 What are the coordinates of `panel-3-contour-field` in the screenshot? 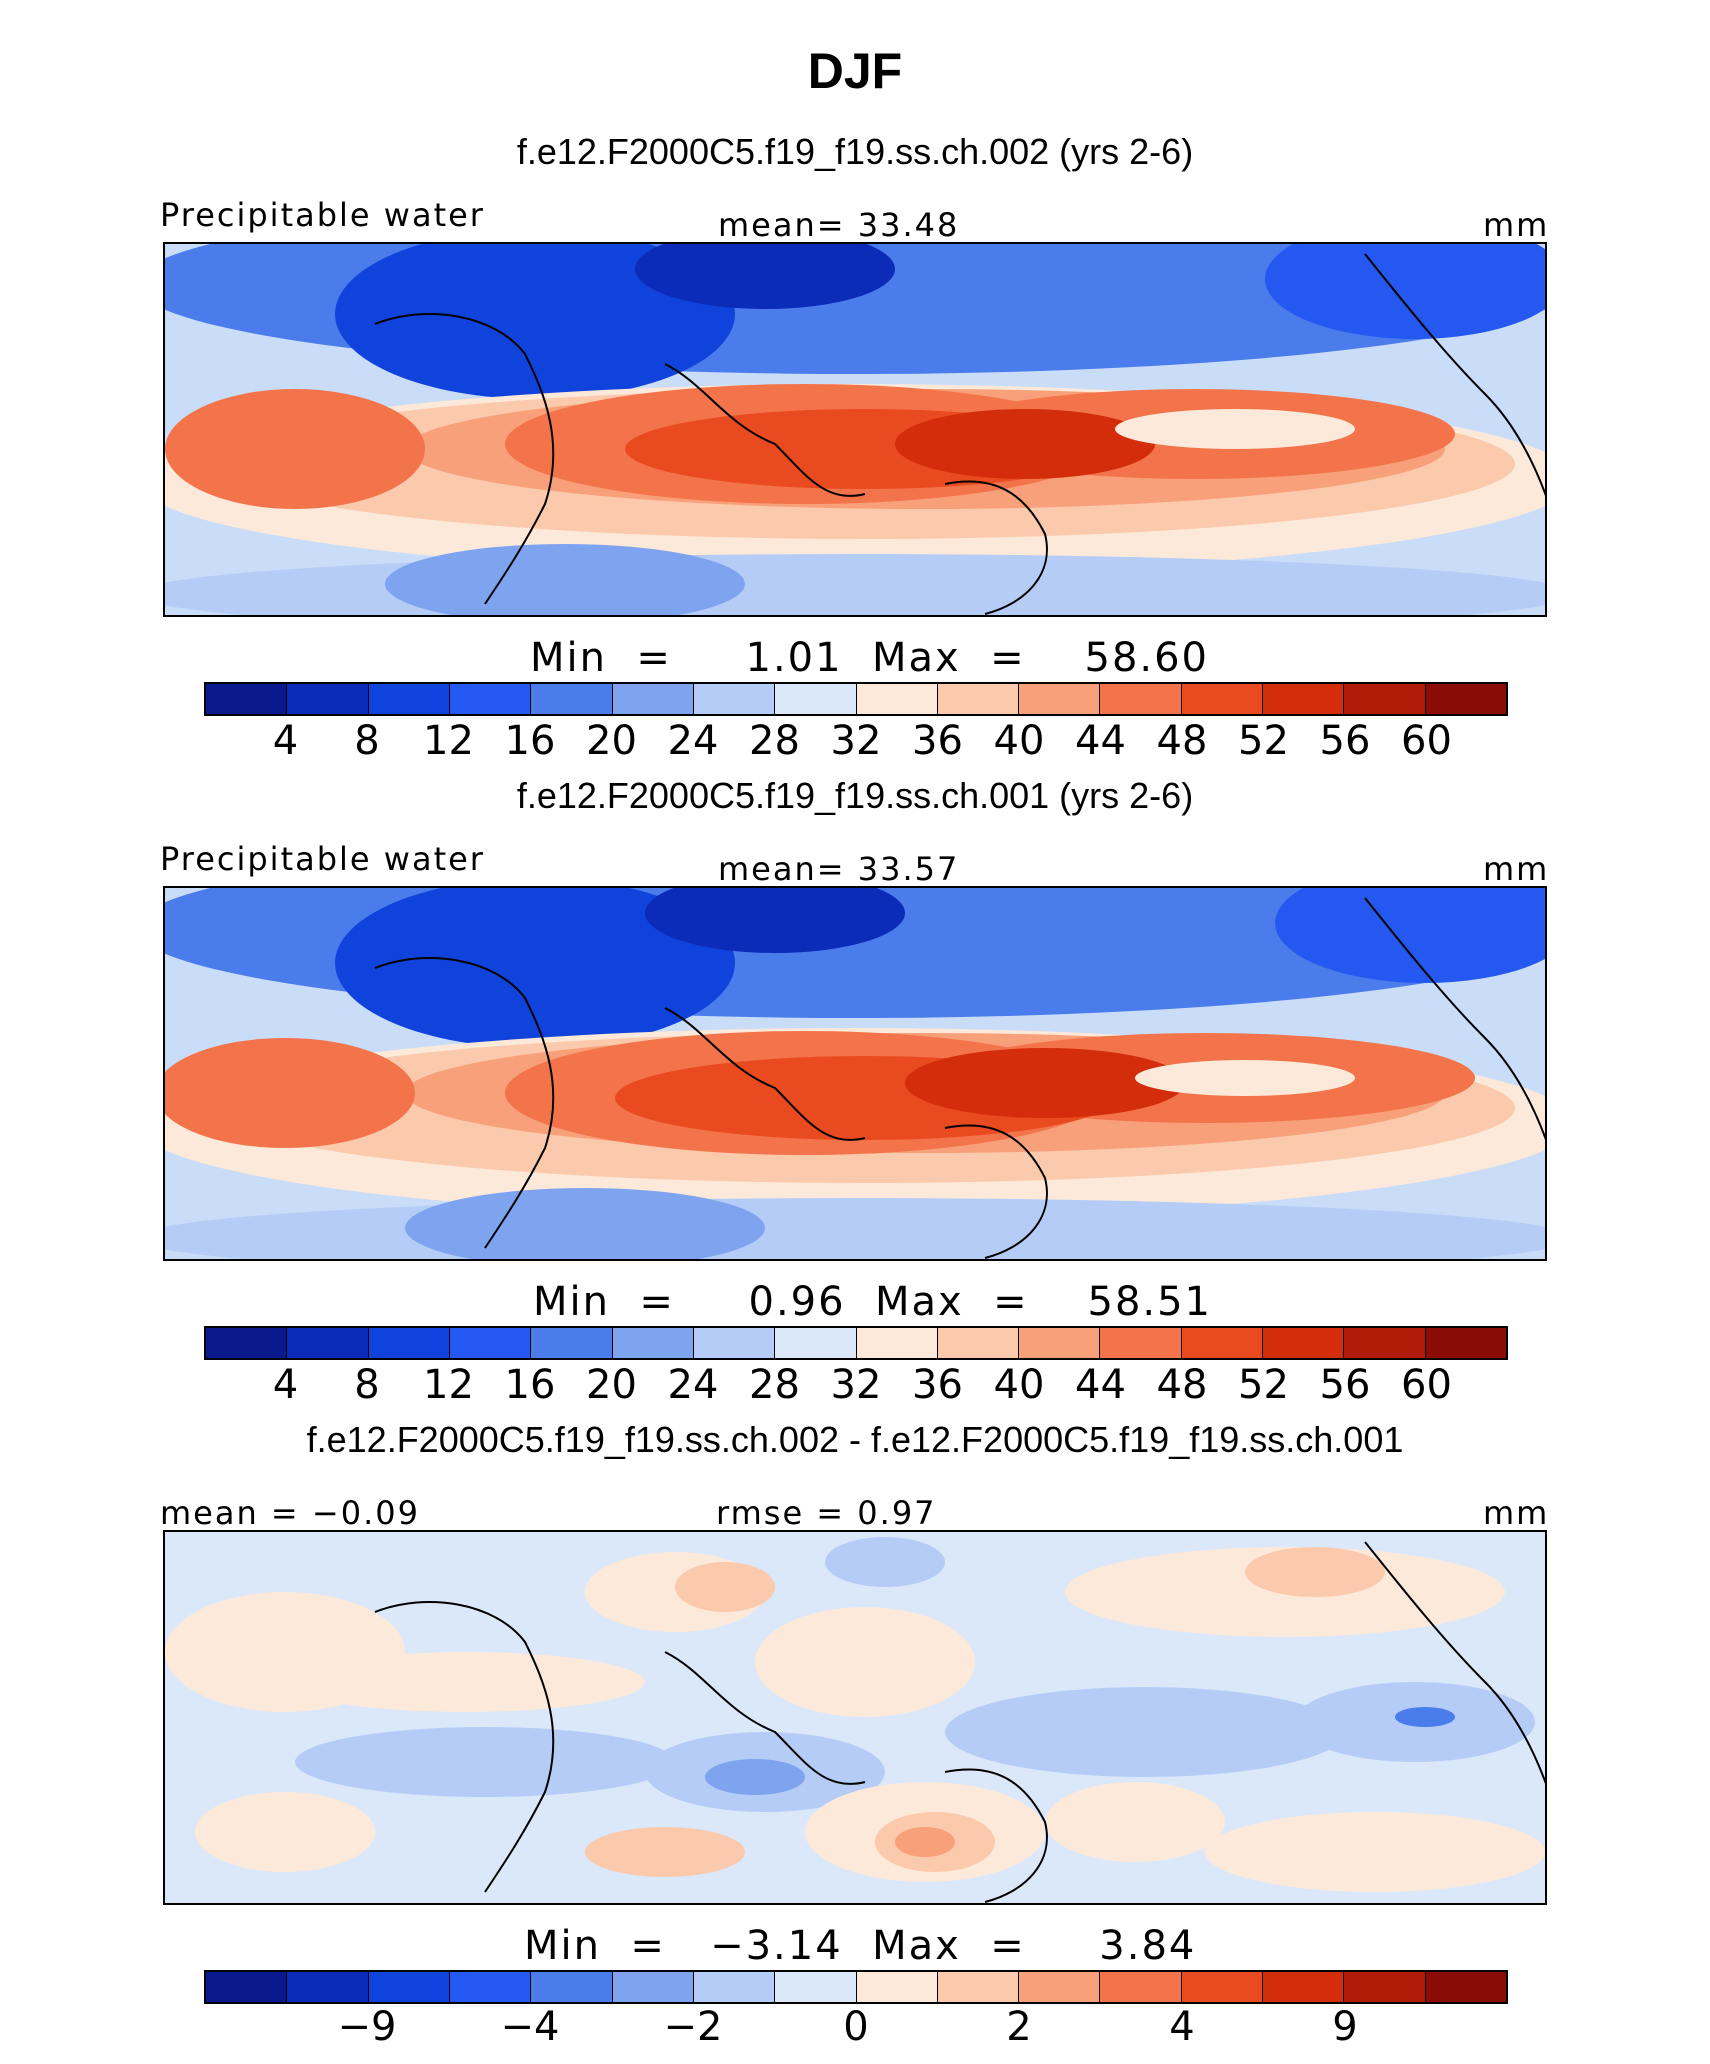 It's located at (855, 1717).